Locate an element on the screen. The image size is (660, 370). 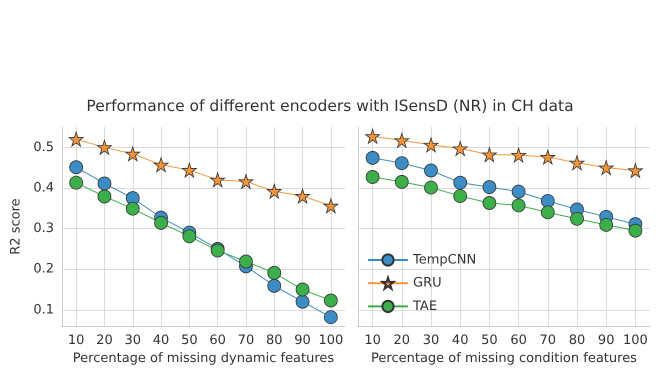
y-tick-label: 0.4 is located at coordinates (43, 188).